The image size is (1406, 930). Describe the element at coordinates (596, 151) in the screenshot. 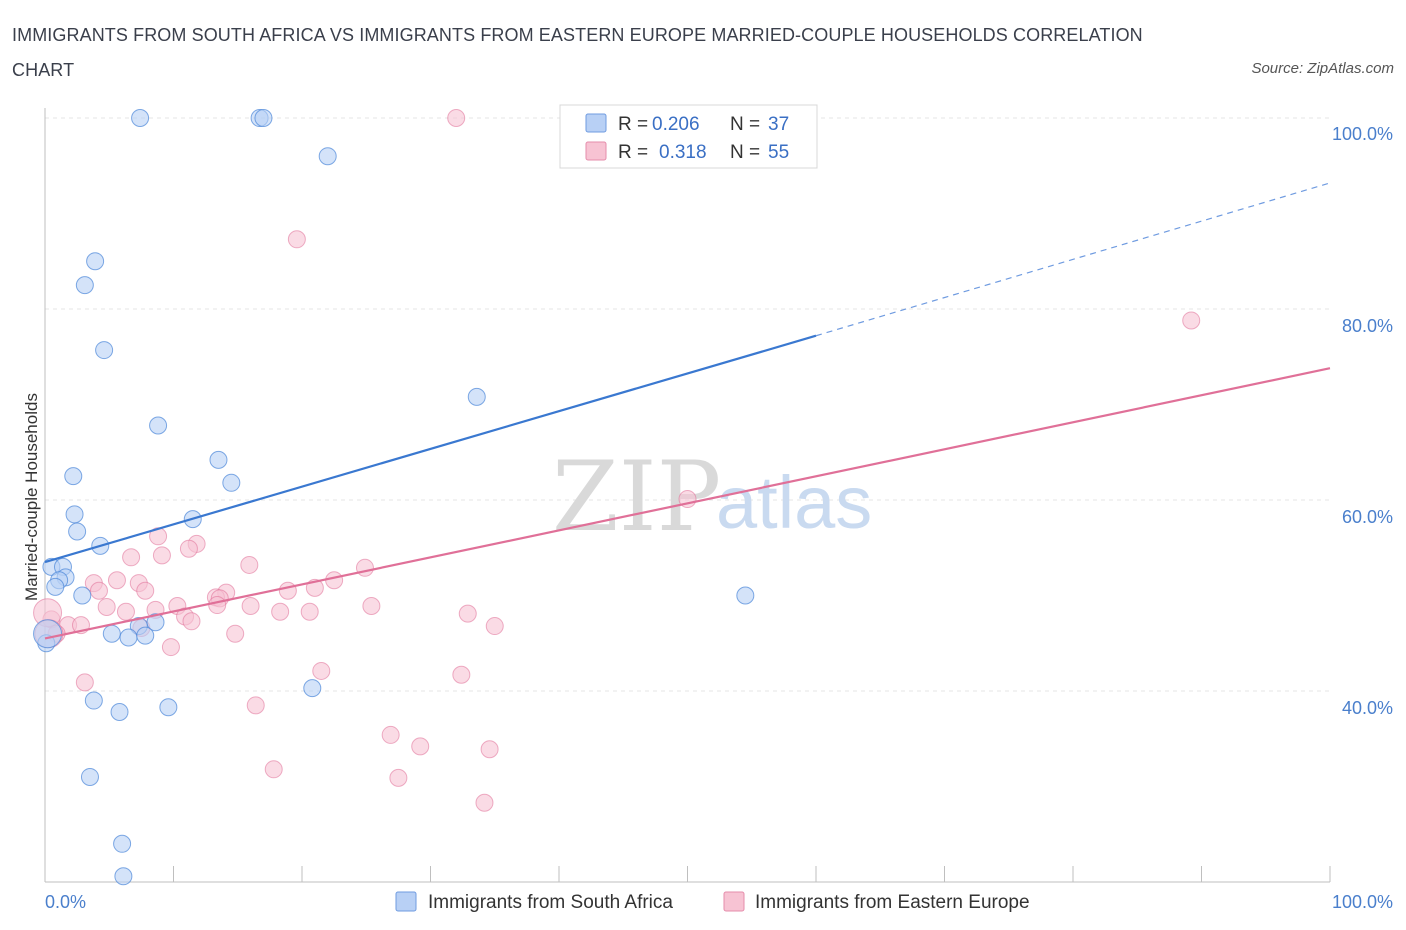

I see `legend-swatch-eastern-europe` at that location.